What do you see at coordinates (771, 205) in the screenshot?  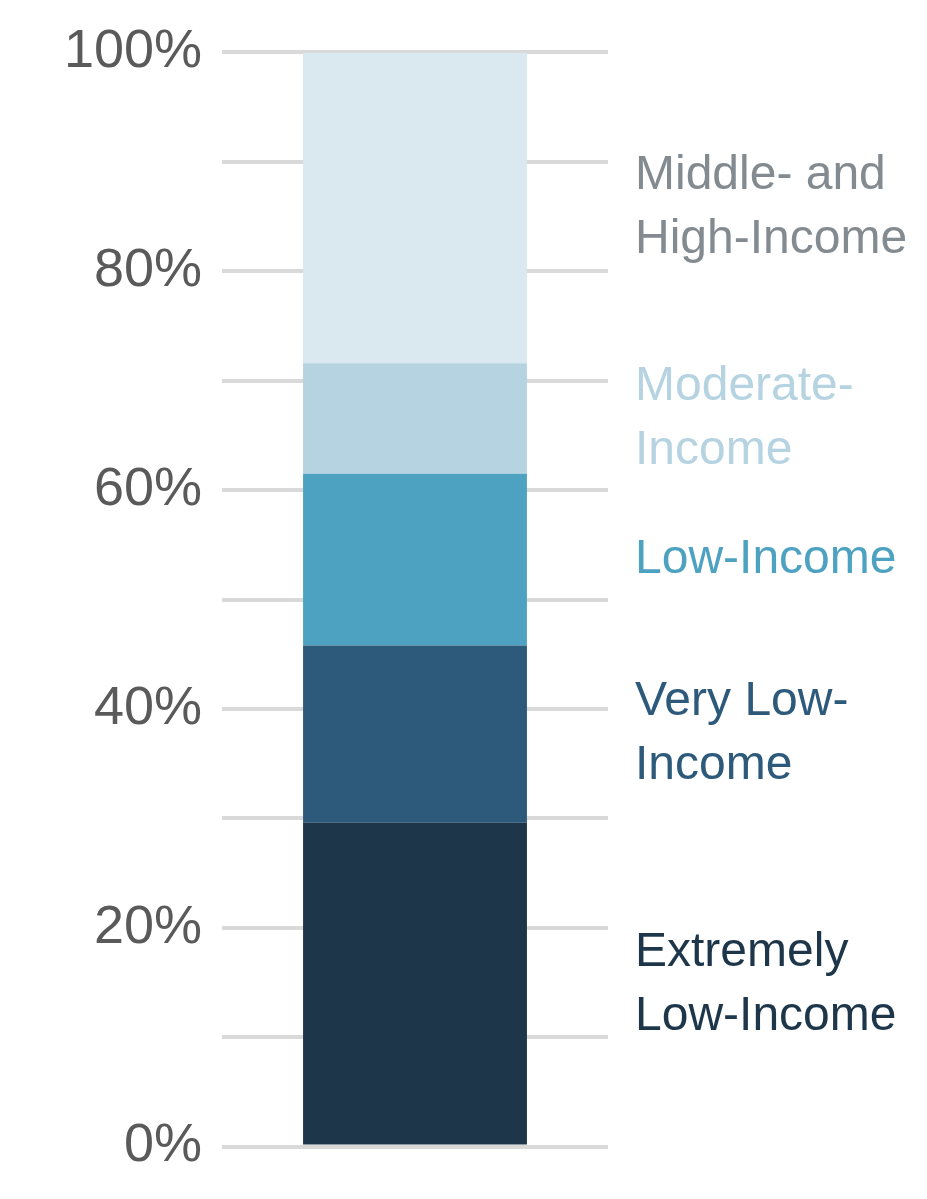 I see `text: Middle- and High-Income` at bounding box center [771, 205].